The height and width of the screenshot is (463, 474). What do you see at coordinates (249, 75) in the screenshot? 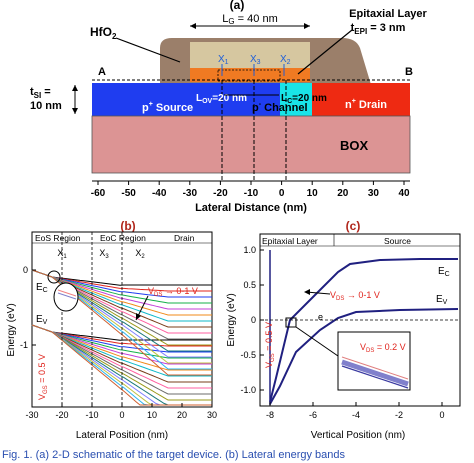
I see `overlap-region` at bounding box center [249, 75].